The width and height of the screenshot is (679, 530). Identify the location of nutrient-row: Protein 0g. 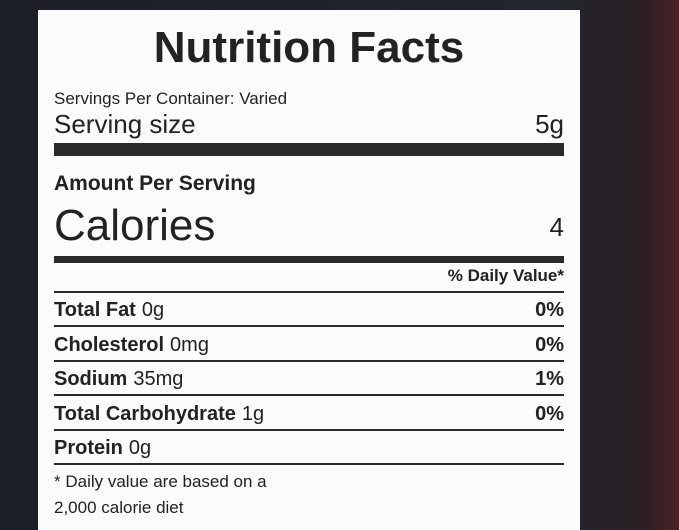
(102, 448).